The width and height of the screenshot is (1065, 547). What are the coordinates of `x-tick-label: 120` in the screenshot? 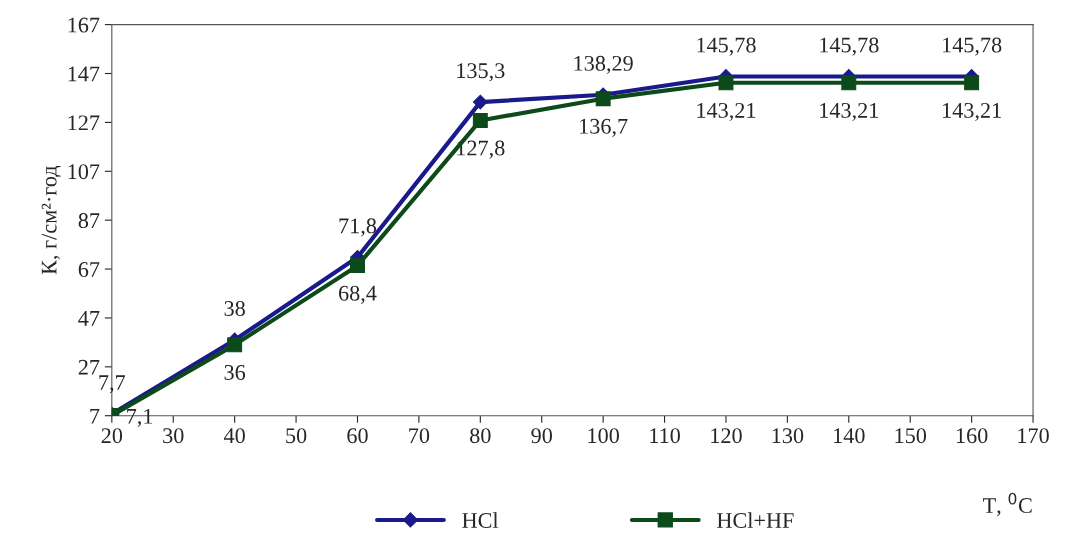 It's located at (726, 436).